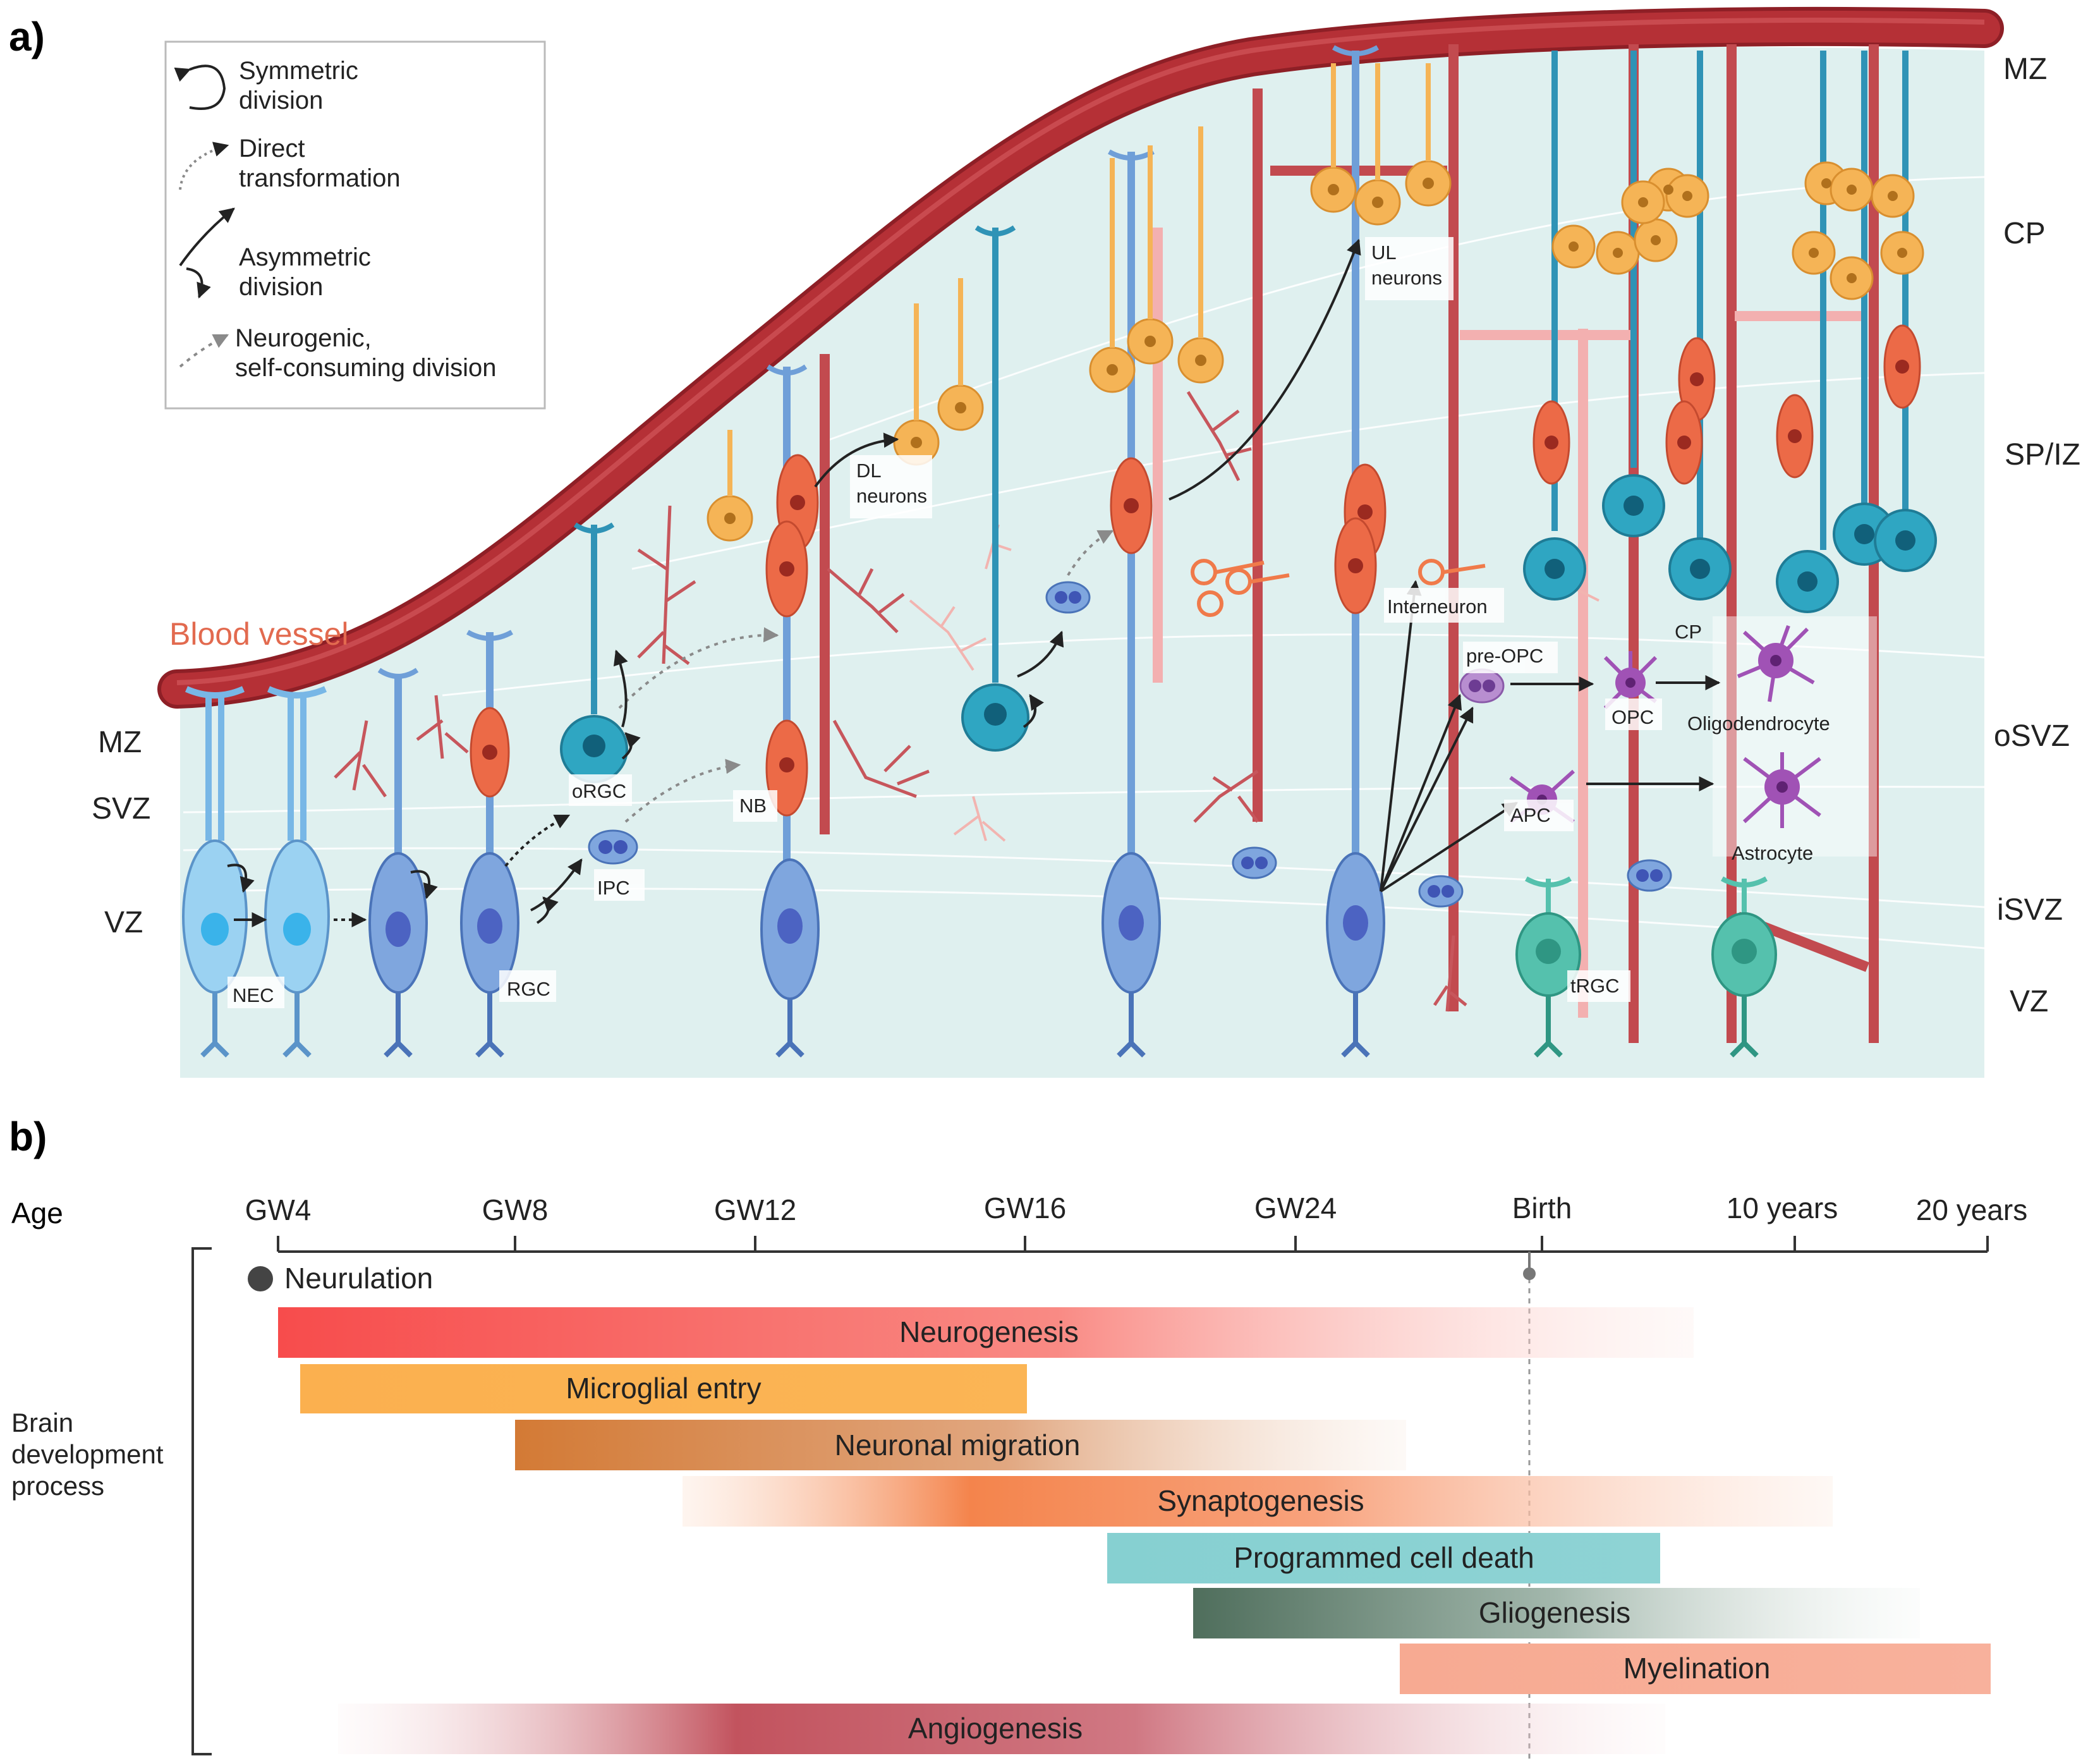  Describe the element at coordinates (58, 1486) in the screenshot. I see `category-label-line3: process` at that location.